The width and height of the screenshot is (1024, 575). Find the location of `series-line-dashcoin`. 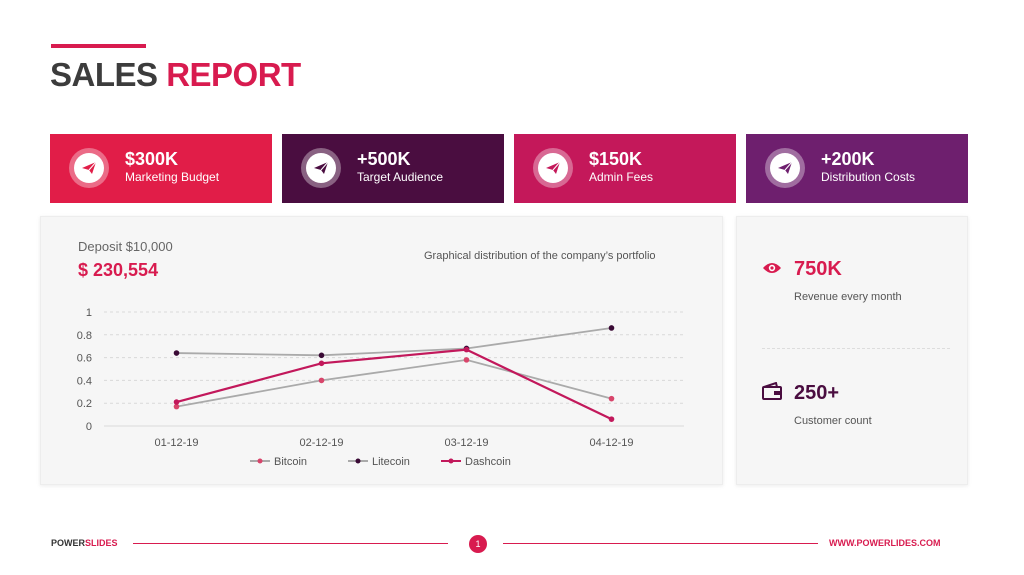

series-line-dashcoin is located at coordinates (394, 384).